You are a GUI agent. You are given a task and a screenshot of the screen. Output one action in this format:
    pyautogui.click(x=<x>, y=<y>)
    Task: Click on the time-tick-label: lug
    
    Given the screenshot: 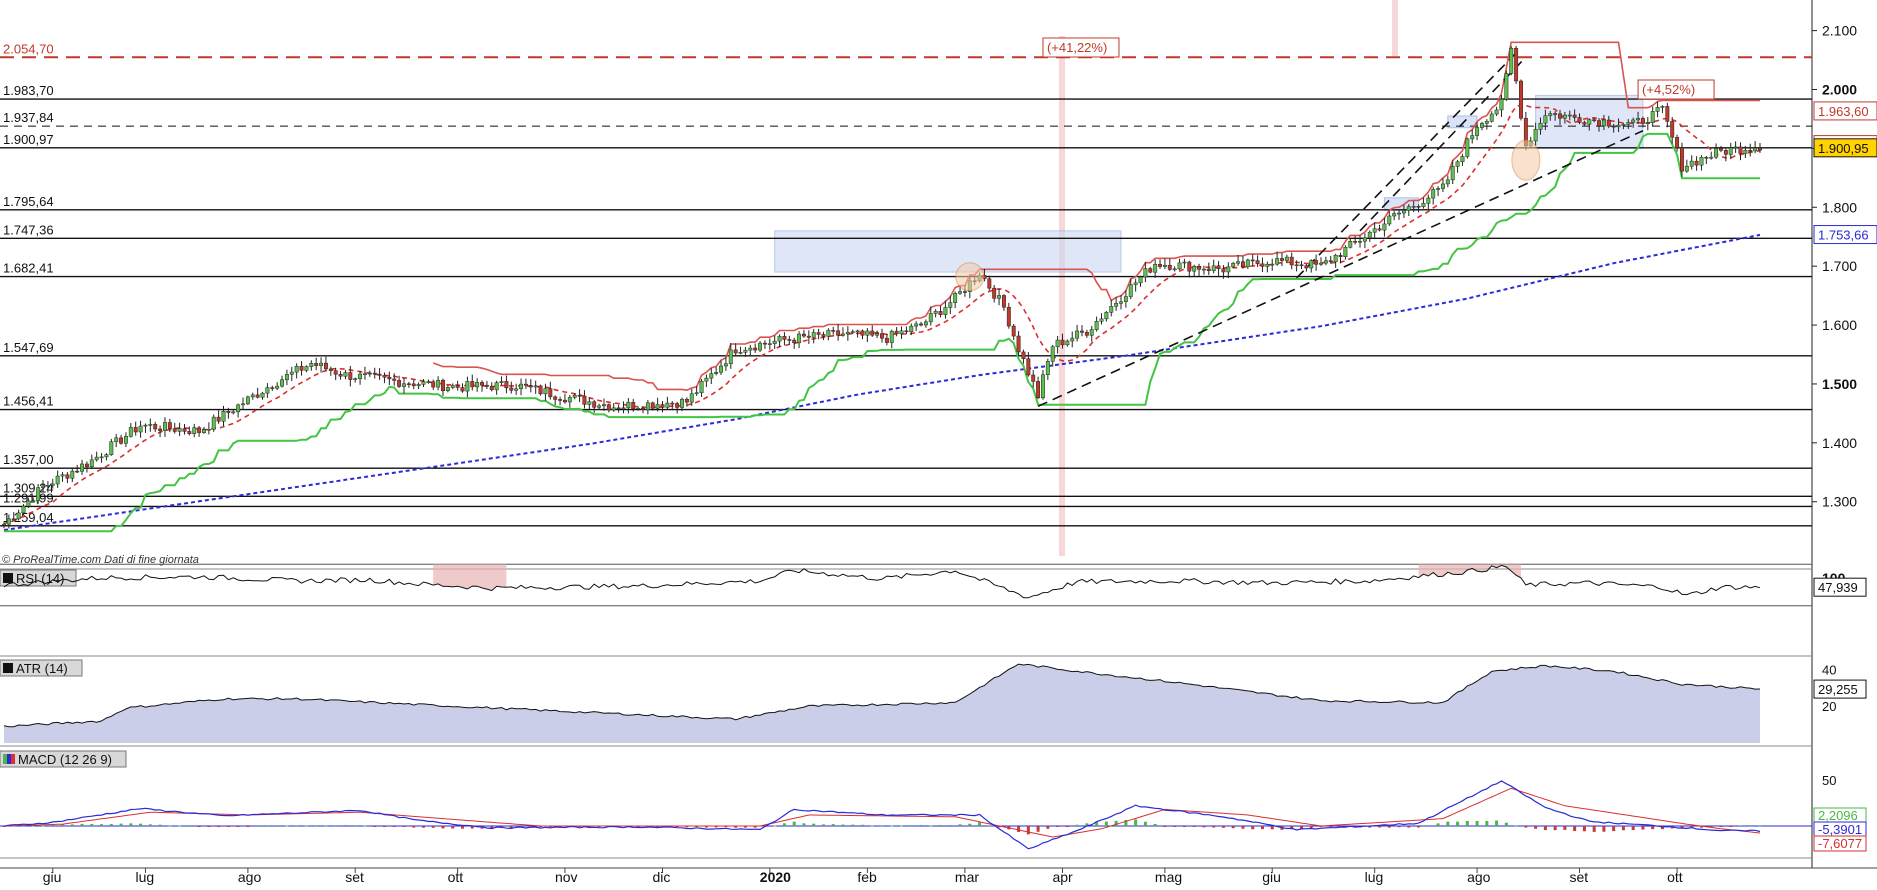 What is the action you would take?
    pyautogui.click(x=144, y=877)
    